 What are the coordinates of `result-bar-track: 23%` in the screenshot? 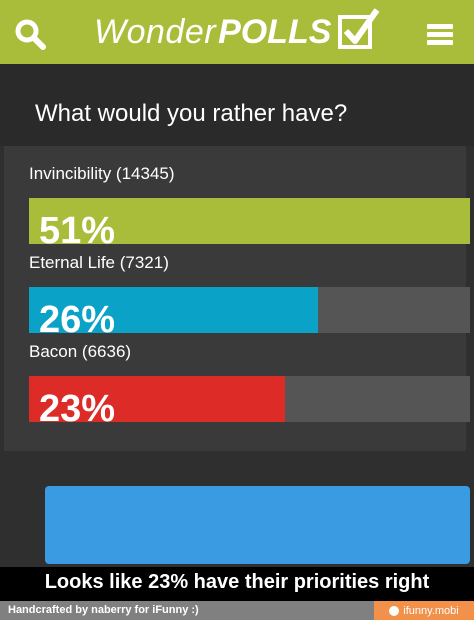 It's located at (249, 402).